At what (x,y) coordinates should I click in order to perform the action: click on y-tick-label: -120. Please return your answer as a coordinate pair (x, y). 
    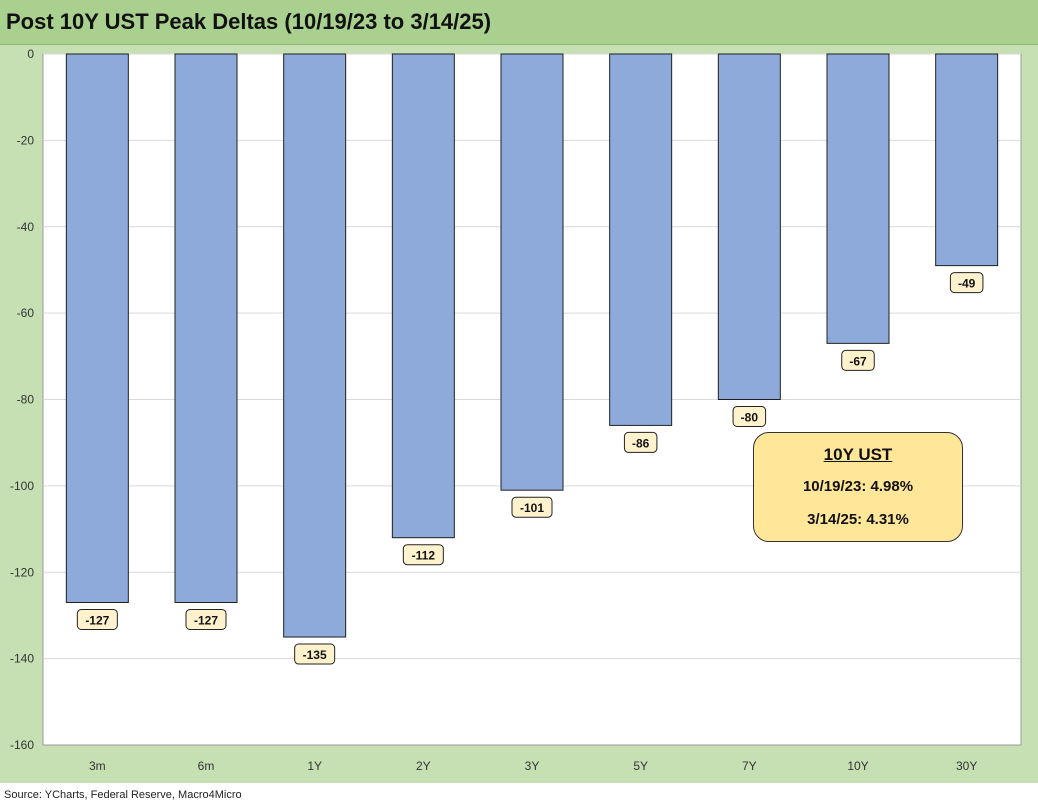
    Looking at the image, I should click on (22, 572).